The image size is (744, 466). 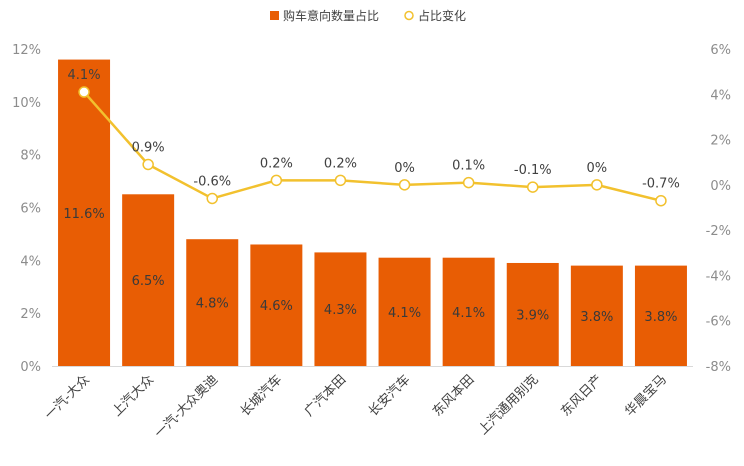 What do you see at coordinates (720, 186) in the screenshot?
I see `y-right-tick-label: 0%` at bounding box center [720, 186].